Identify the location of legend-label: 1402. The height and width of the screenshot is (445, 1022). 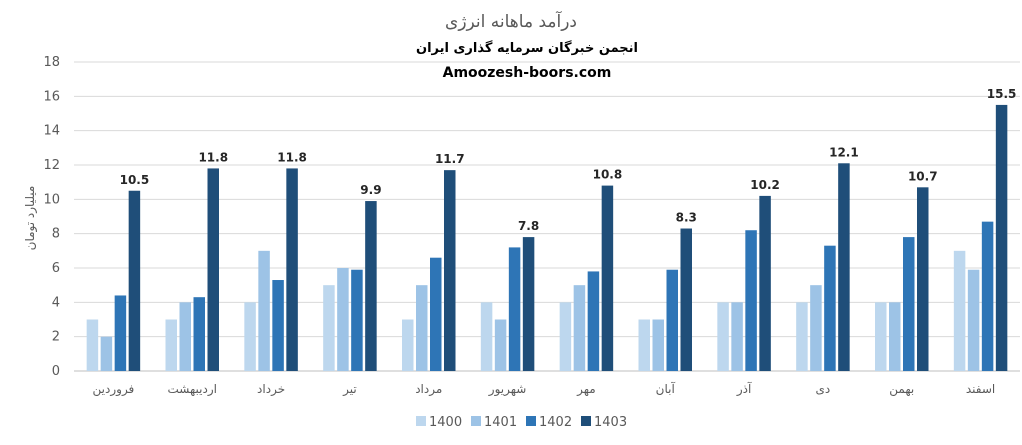
(555, 422).